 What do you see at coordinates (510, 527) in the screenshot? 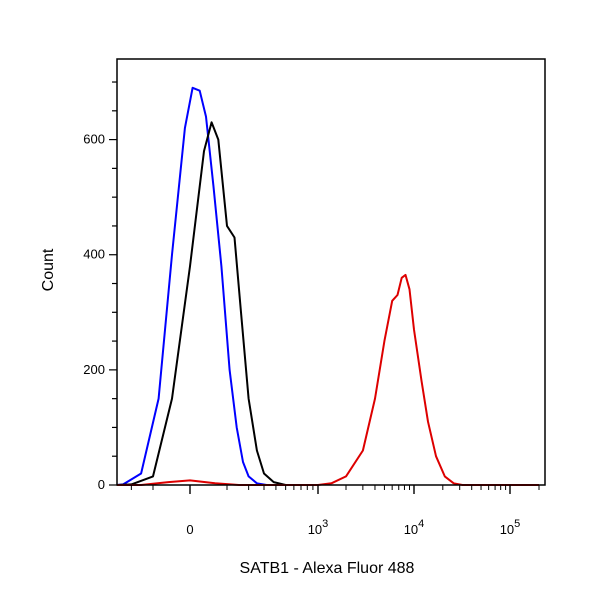
I see `x-tick-label: 10⁵` at bounding box center [510, 527].